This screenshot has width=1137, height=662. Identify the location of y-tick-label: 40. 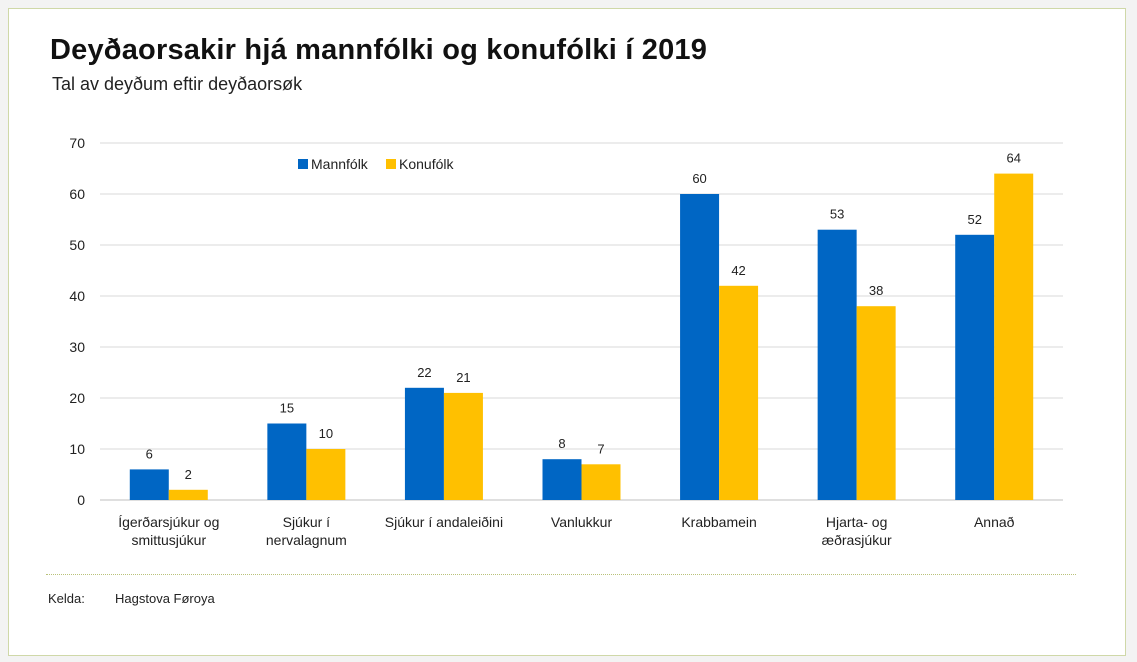
(77, 296).